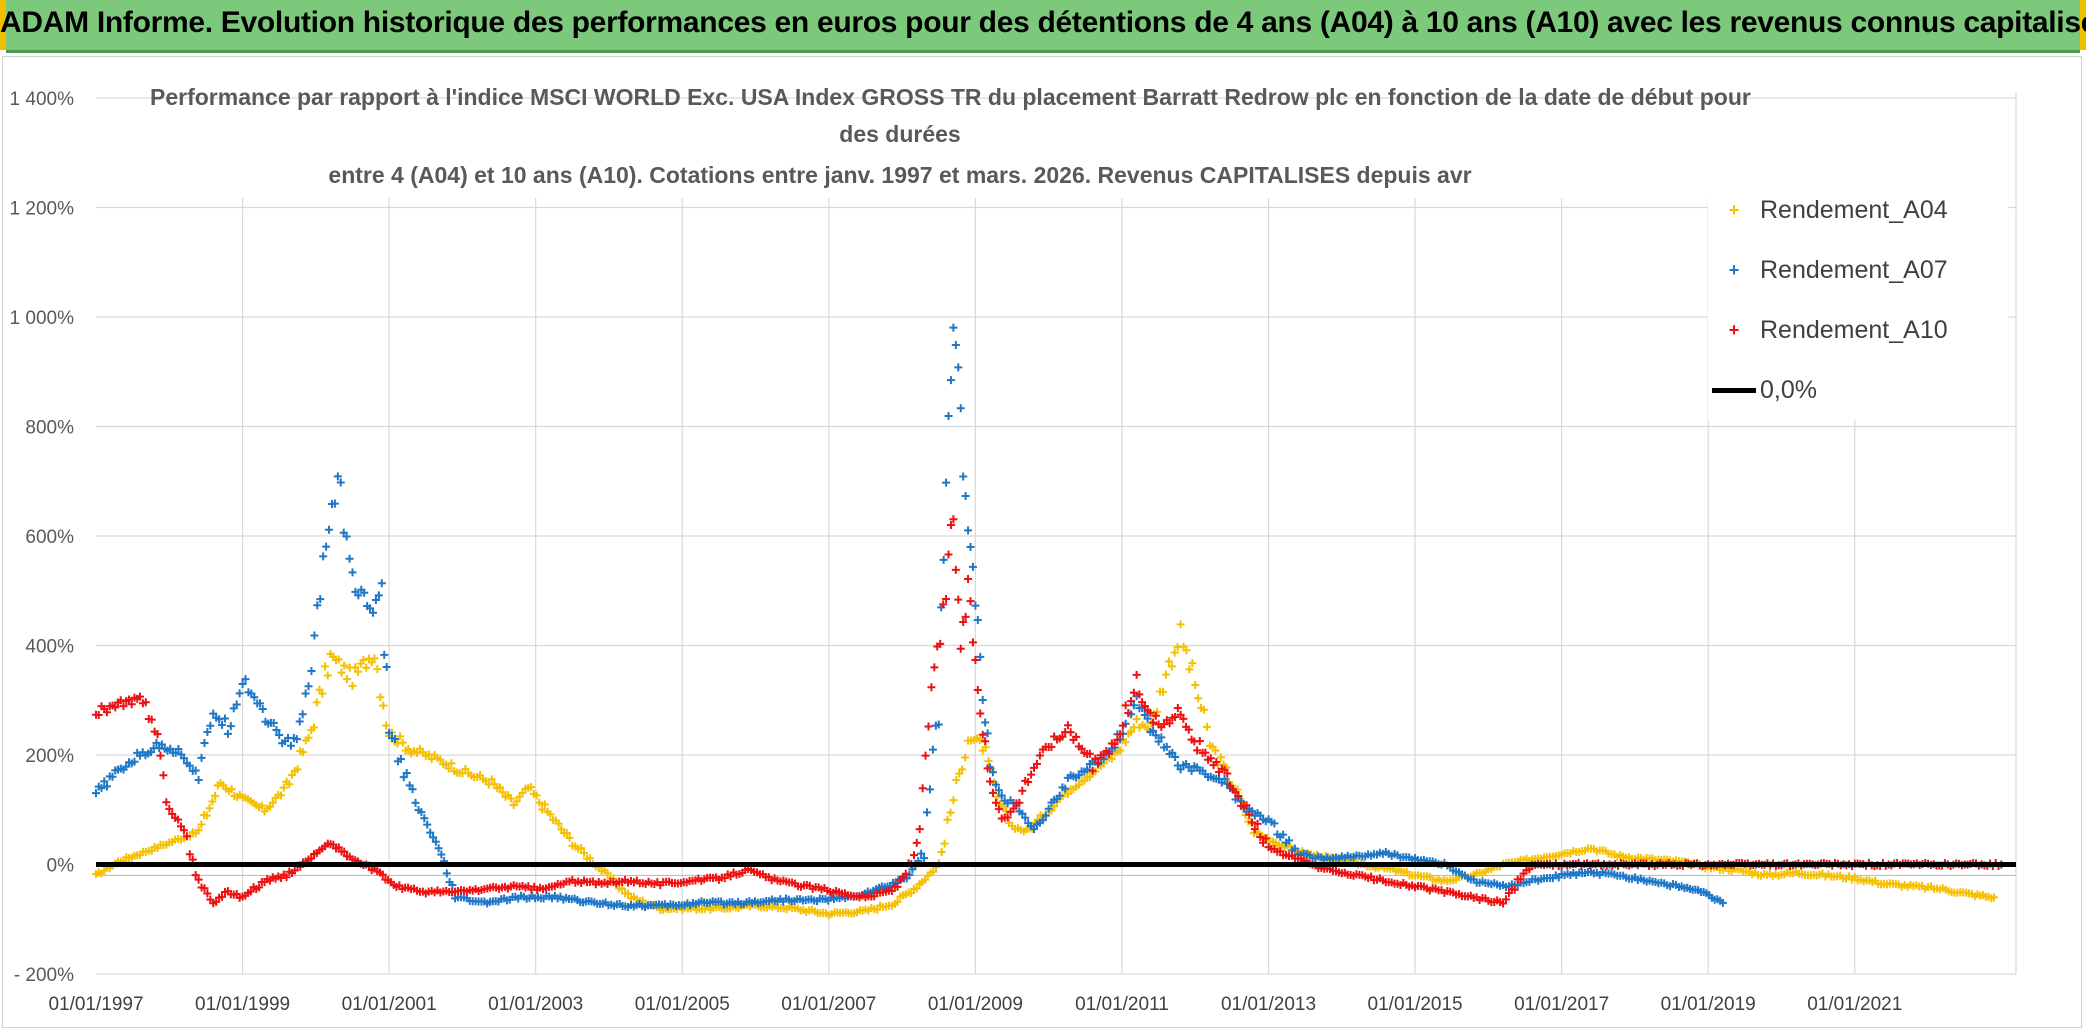 This screenshot has height=1031, width=2086. What do you see at coordinates (1043, 26) in the screenshot?
I see `header-band` at bounding box center [1043, 26].